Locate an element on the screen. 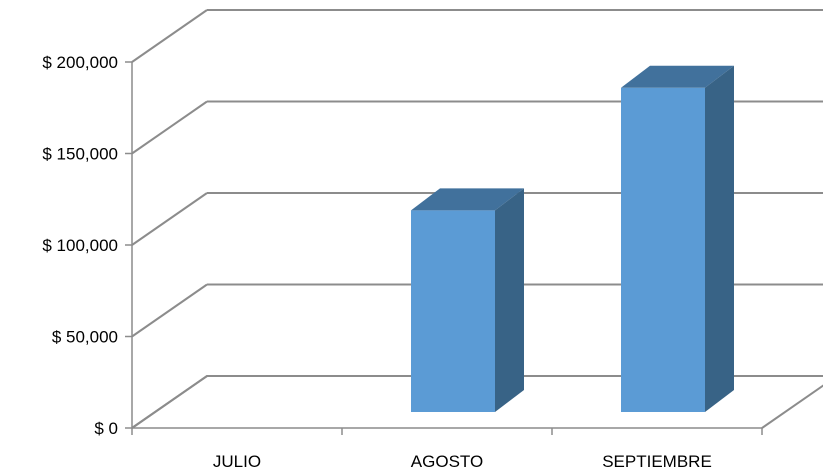 This screenshot has width=823, height=471. y-tick-label: $ 50,000 is located at coordinates (85, 337).